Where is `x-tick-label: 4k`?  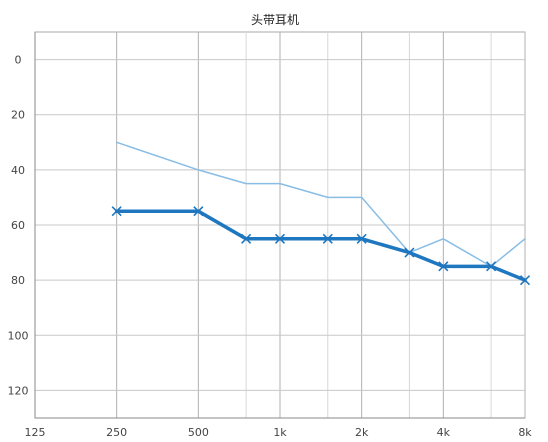 x-tick-label: 4k is located at coordinates (444, 432).